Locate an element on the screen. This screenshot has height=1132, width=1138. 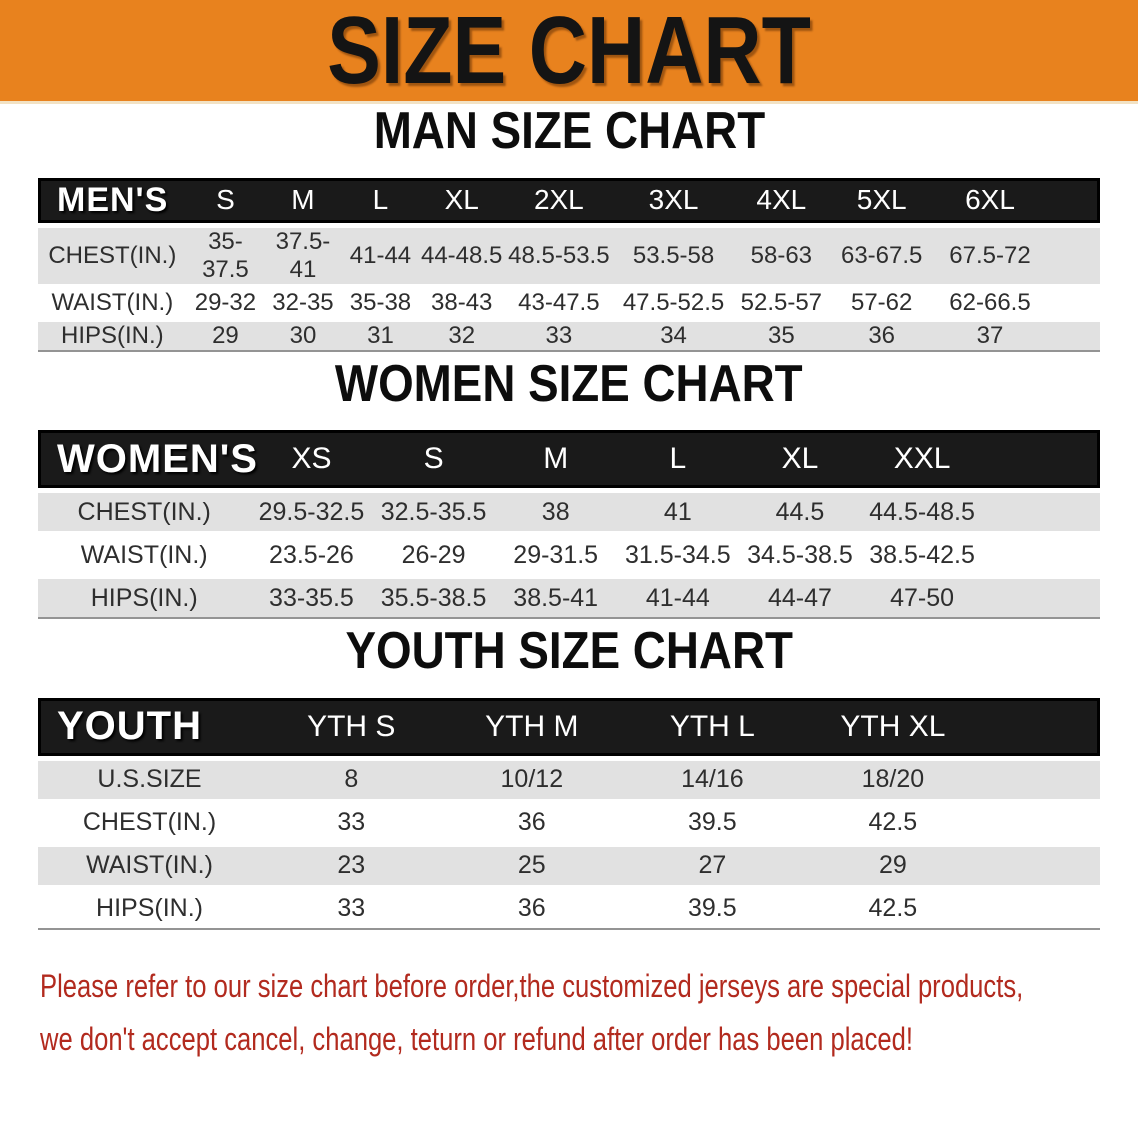
size-cell: 35-38 is located at coordinates (380, 302).